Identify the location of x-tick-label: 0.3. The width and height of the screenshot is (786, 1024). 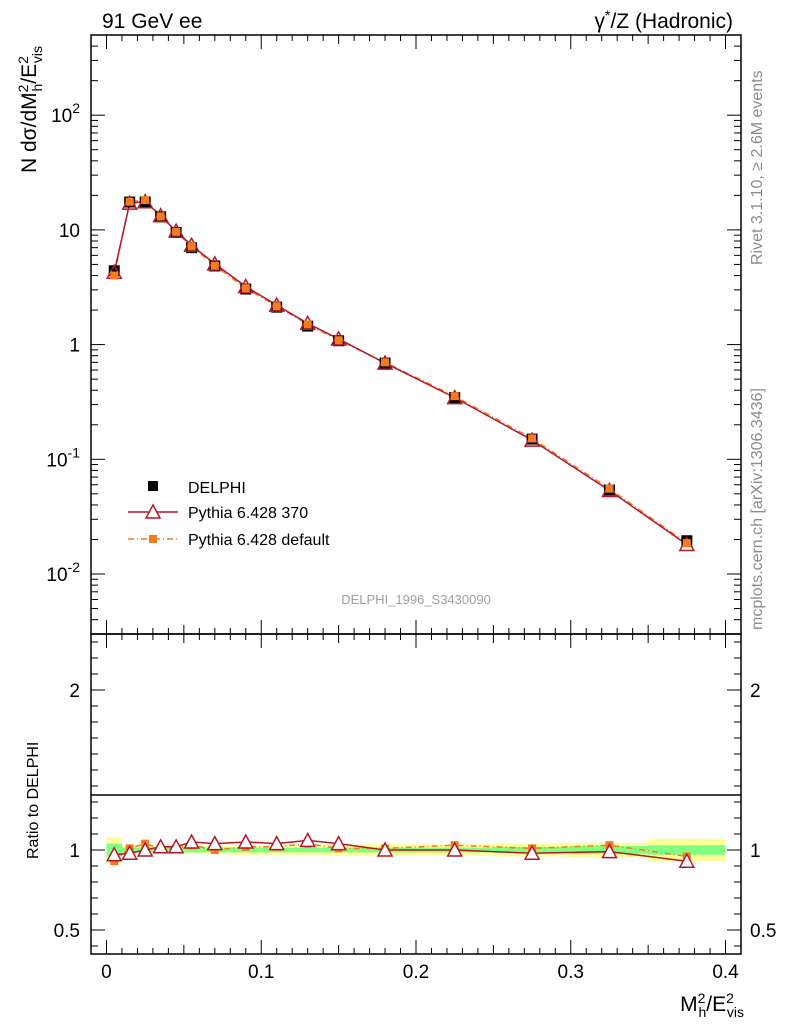
(571, 972).